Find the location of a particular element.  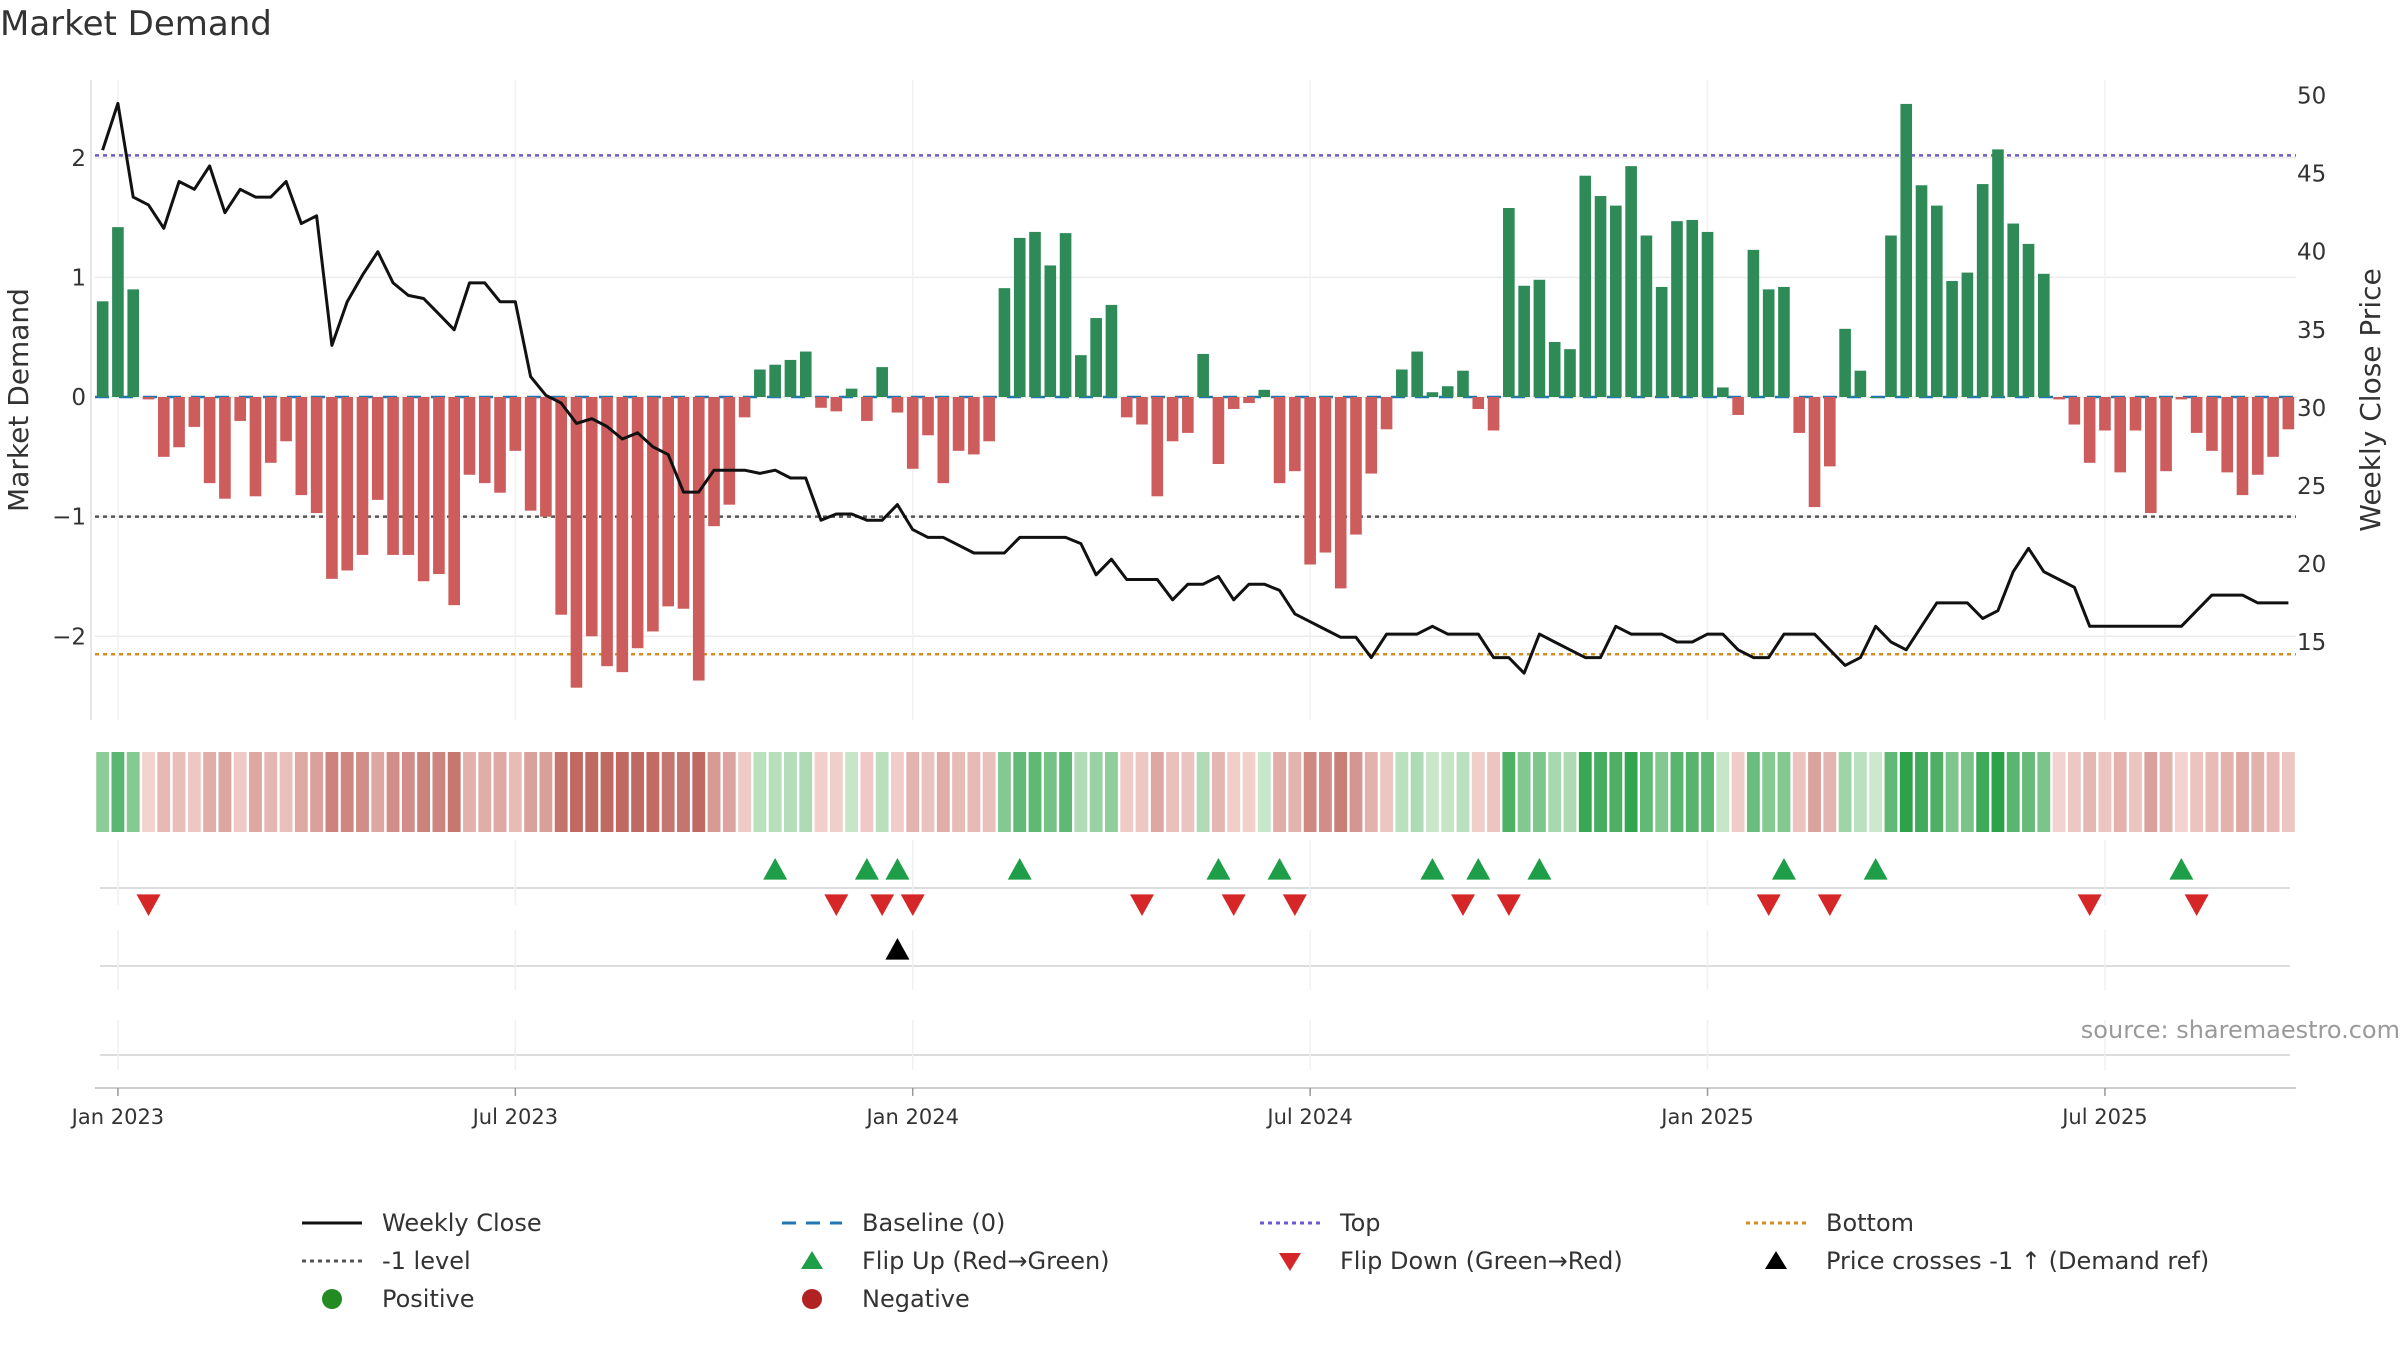

y2-axis-label: Weekly Close Price is located at coordinates (2370, 399).